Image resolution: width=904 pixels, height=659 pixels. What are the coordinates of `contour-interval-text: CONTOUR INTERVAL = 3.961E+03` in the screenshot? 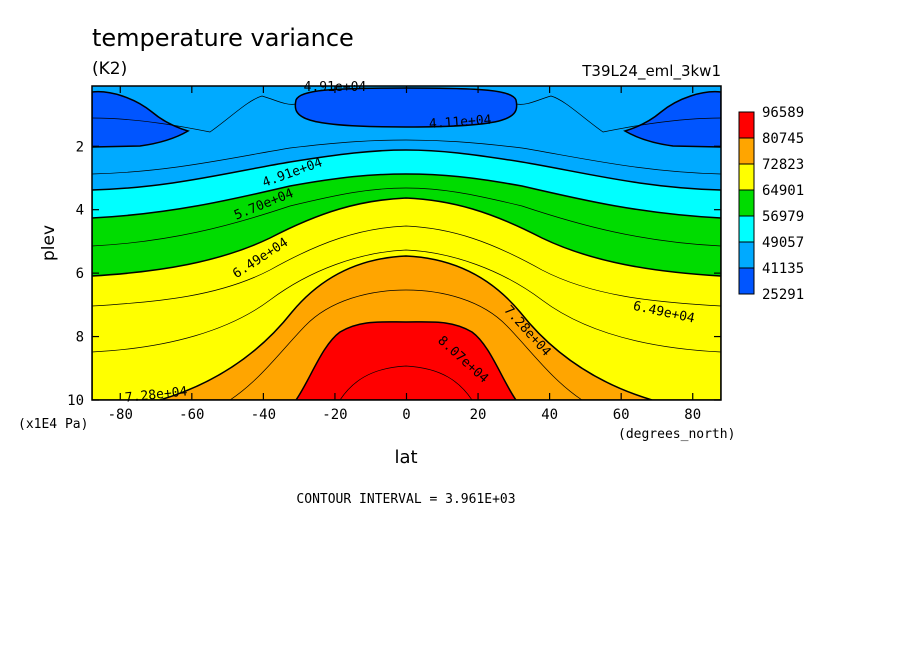 It's located at (405, 499).